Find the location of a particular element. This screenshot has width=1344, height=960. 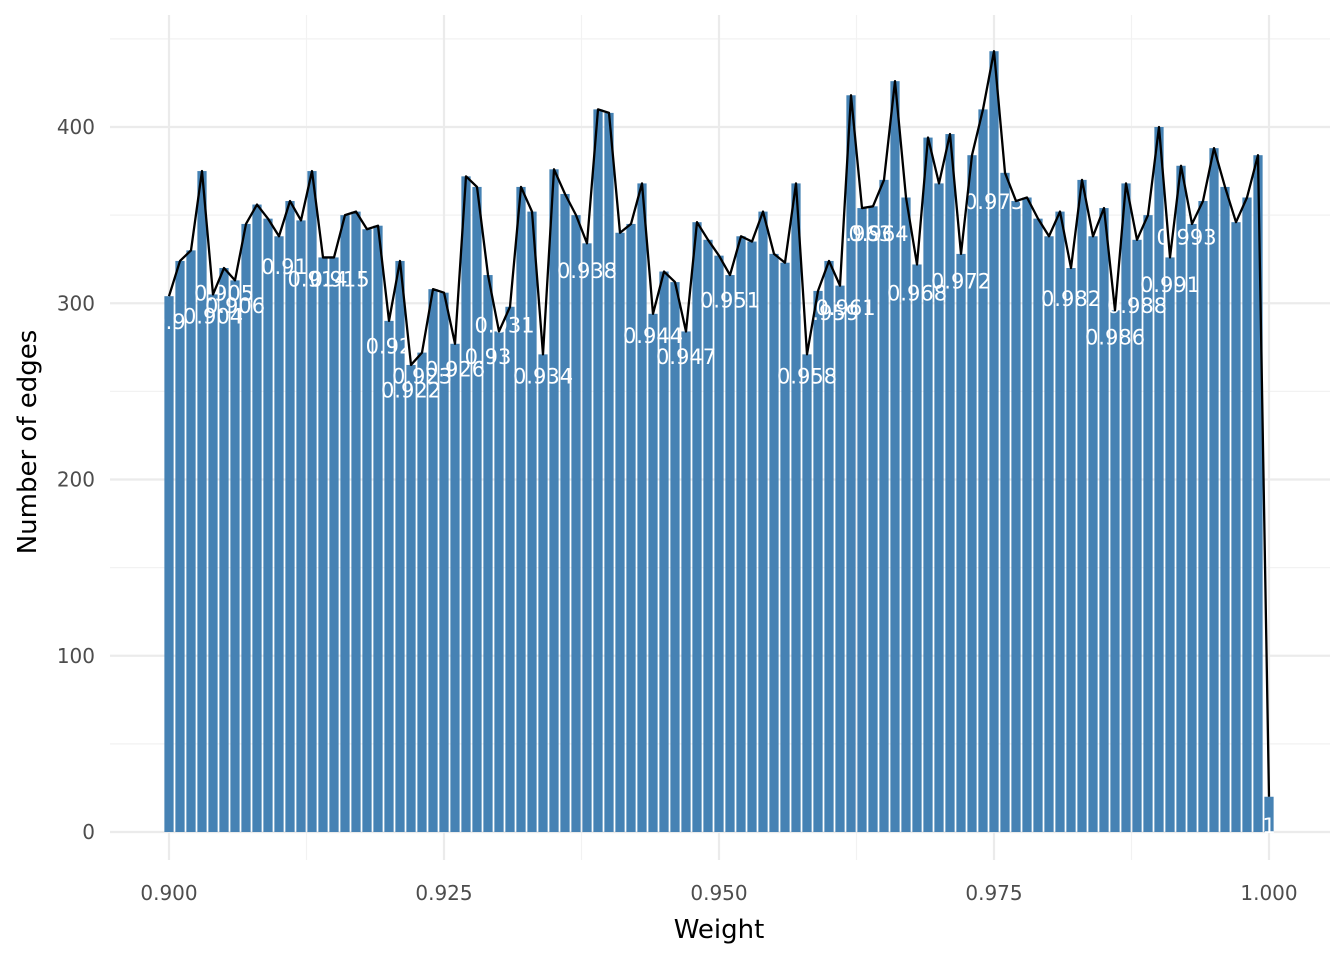

y-axis-title: Number of edges is located at coordinates (28, 442).